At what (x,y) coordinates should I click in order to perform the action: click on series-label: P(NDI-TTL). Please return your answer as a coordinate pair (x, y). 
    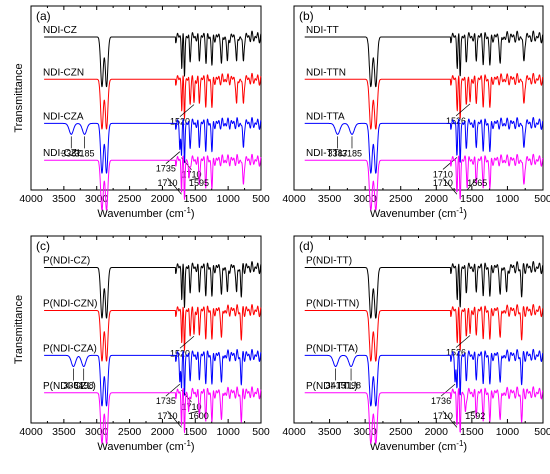
    Looking at the image, I should click on (332, 386).